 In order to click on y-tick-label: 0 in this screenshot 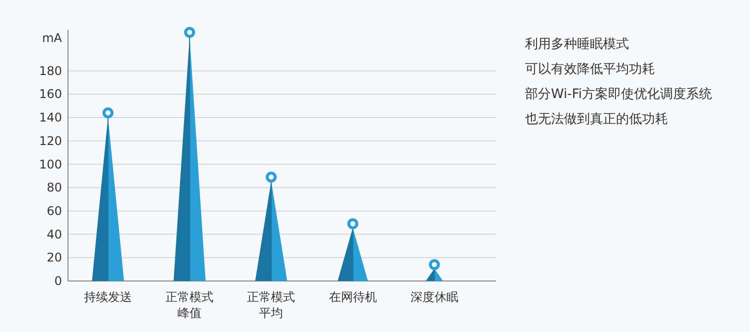, I will do `click(58, 281)`.